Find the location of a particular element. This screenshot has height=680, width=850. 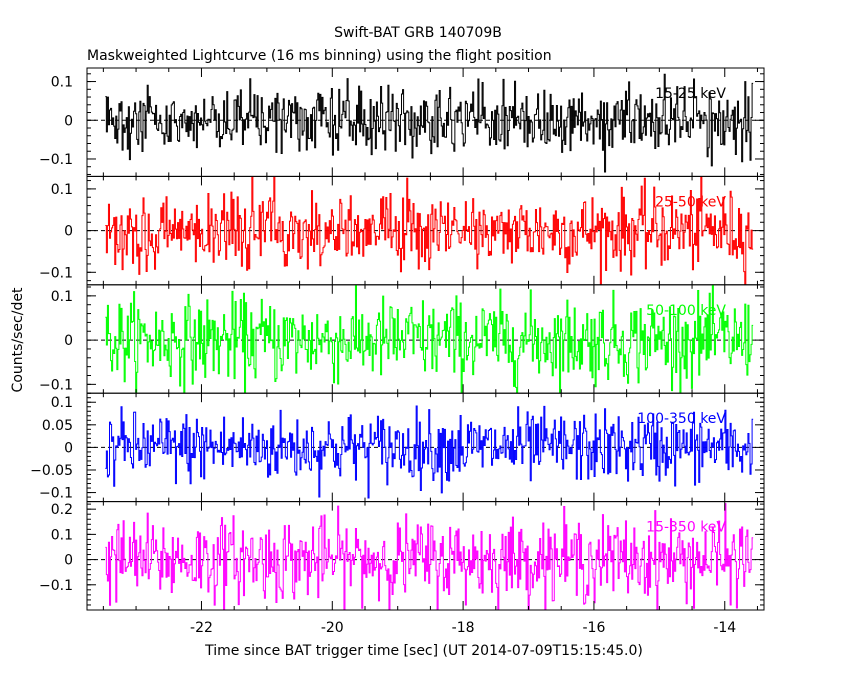

chart-title: Swift-BAT GRB 140709B is located at coordinates (418, 33).